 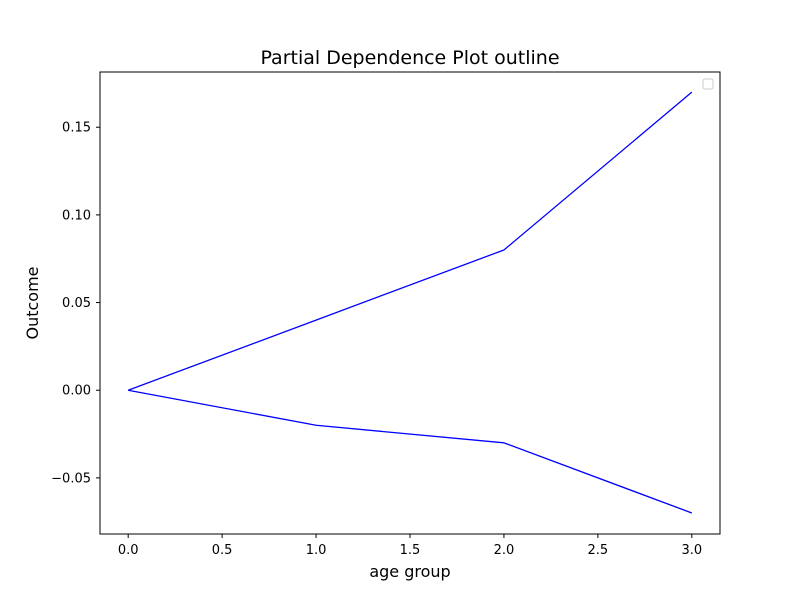 I want to click on y-axis-title: Outcome, so click(x=32, y=302).